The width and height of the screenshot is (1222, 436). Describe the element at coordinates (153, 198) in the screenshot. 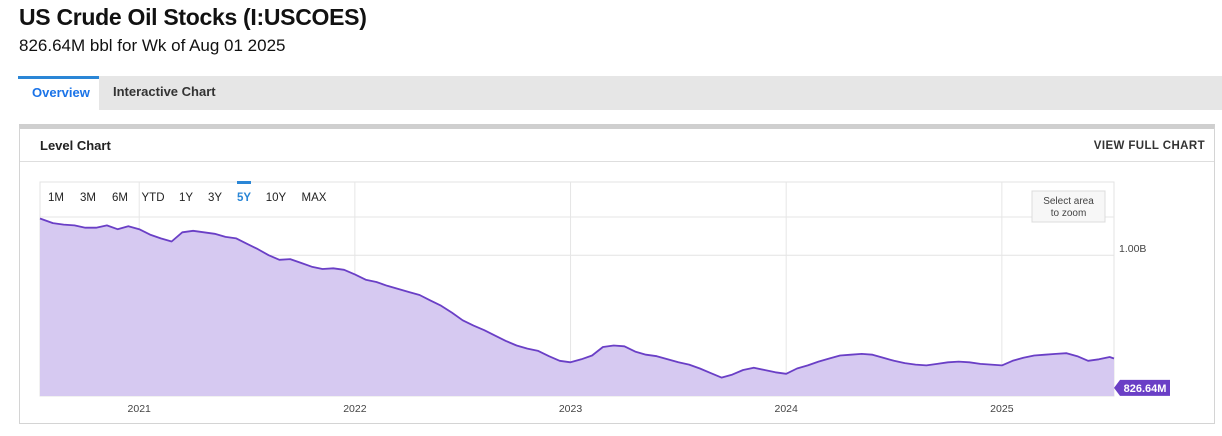

I see `range-button-ytd: YTD` at that location.